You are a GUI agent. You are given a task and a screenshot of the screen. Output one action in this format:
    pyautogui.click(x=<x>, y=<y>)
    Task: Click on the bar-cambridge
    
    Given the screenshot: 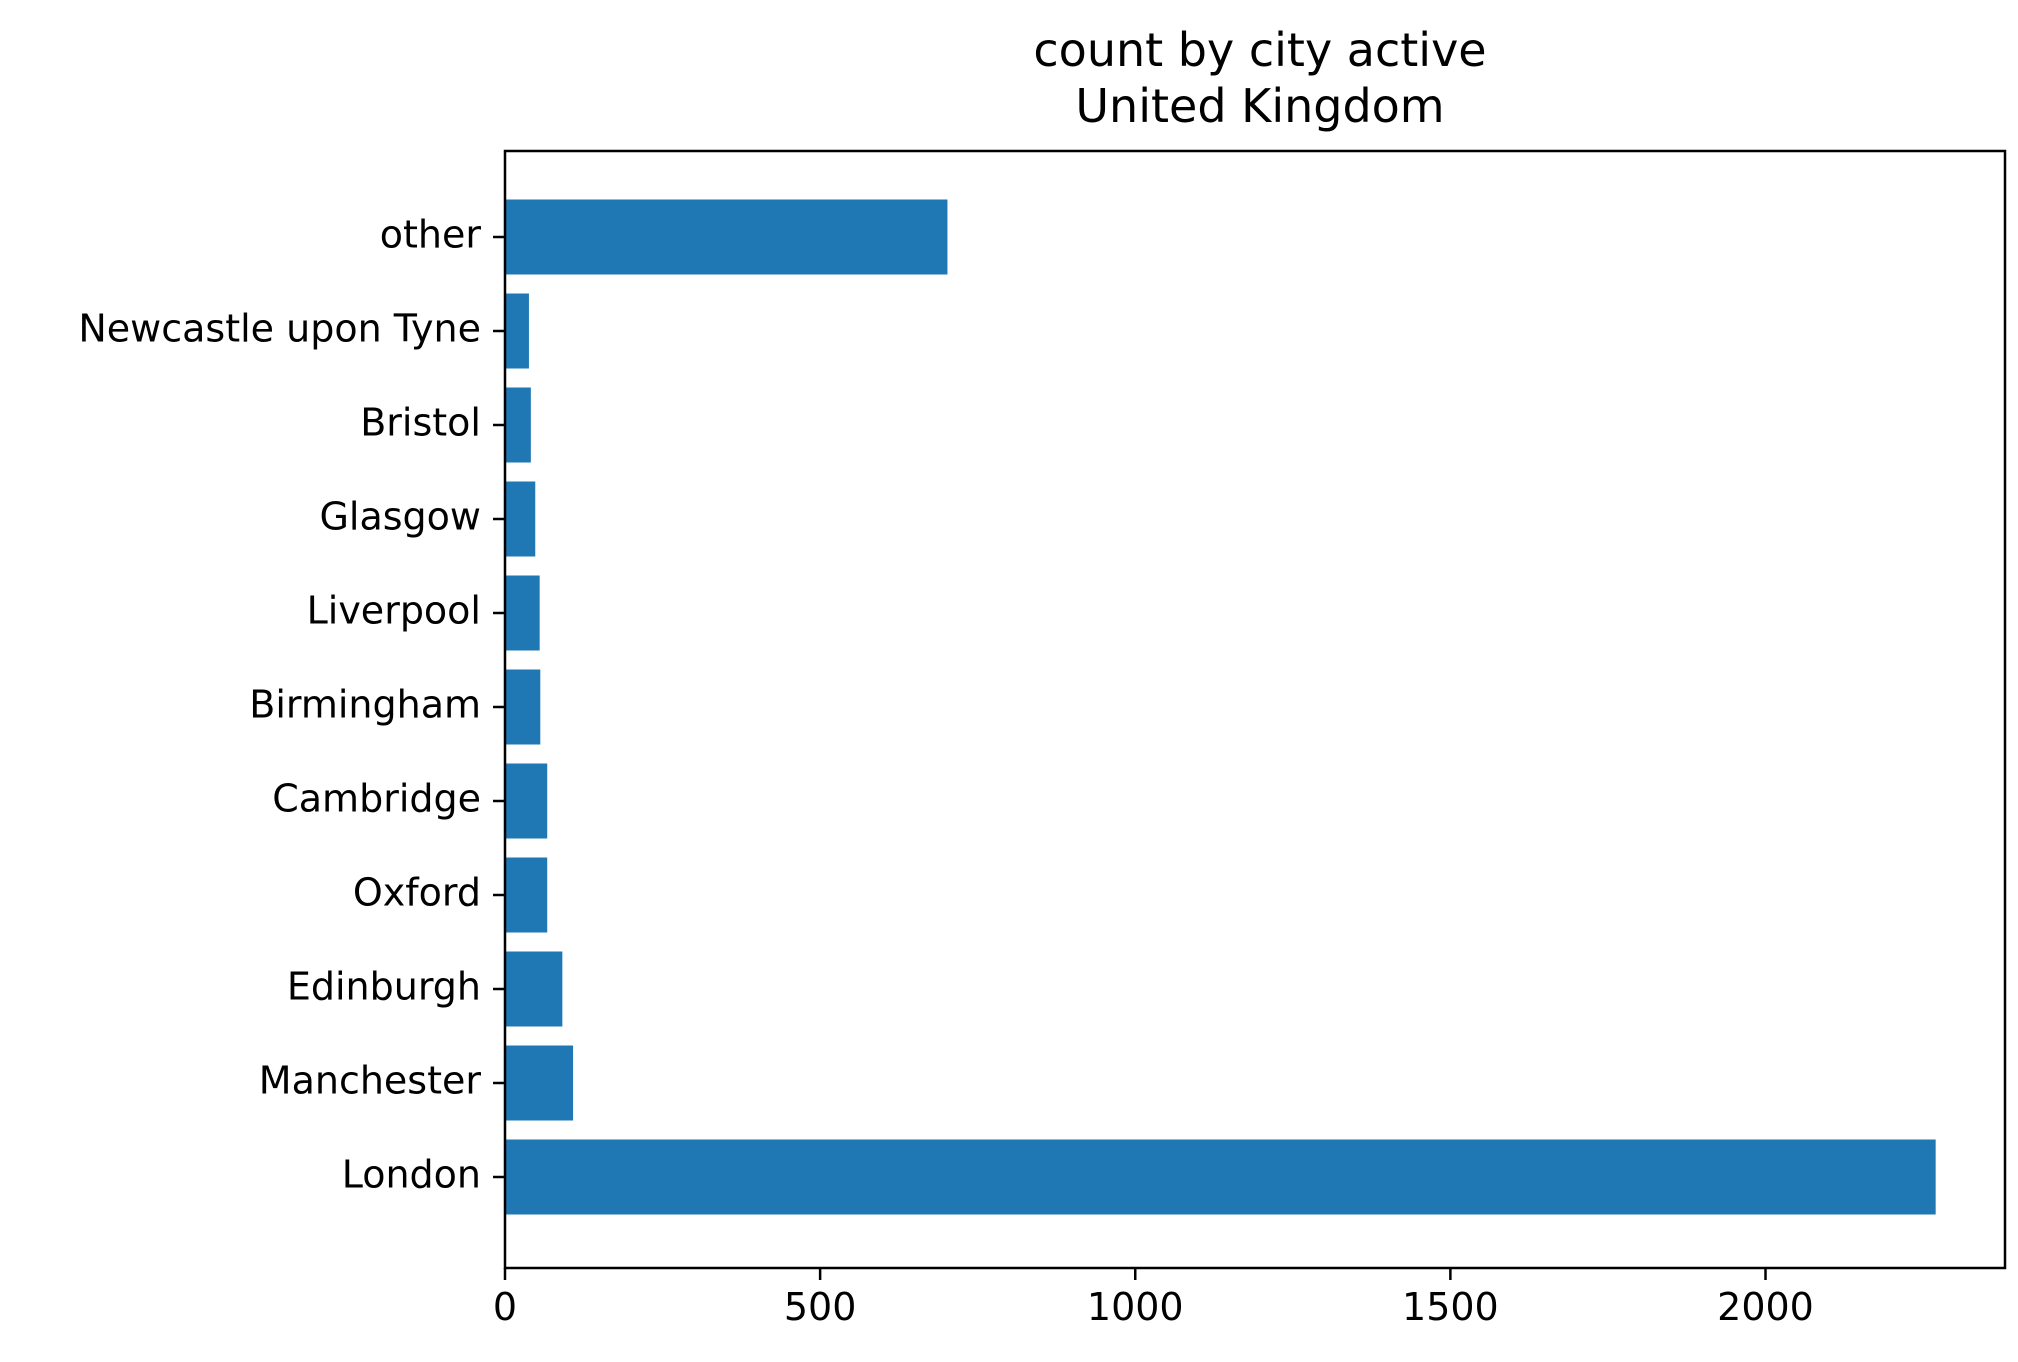 What is the action you would take?
    pyautogui.click(x=526, y=801)
    